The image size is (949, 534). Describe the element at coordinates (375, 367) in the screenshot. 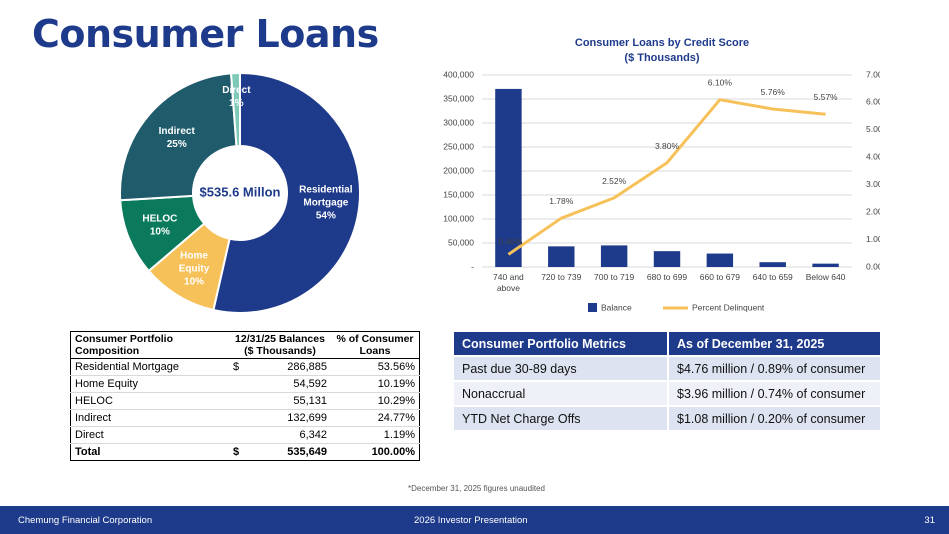

I see `composition-cell-pct: 53.56%` at that location.